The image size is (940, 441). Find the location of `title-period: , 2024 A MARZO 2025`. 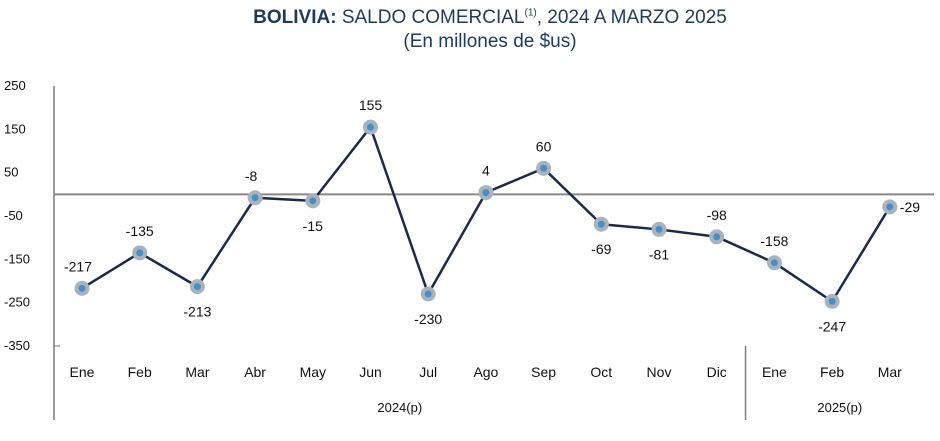

title-period: , 2024 A MARZO 2025 is located at coordinates (631, 17).